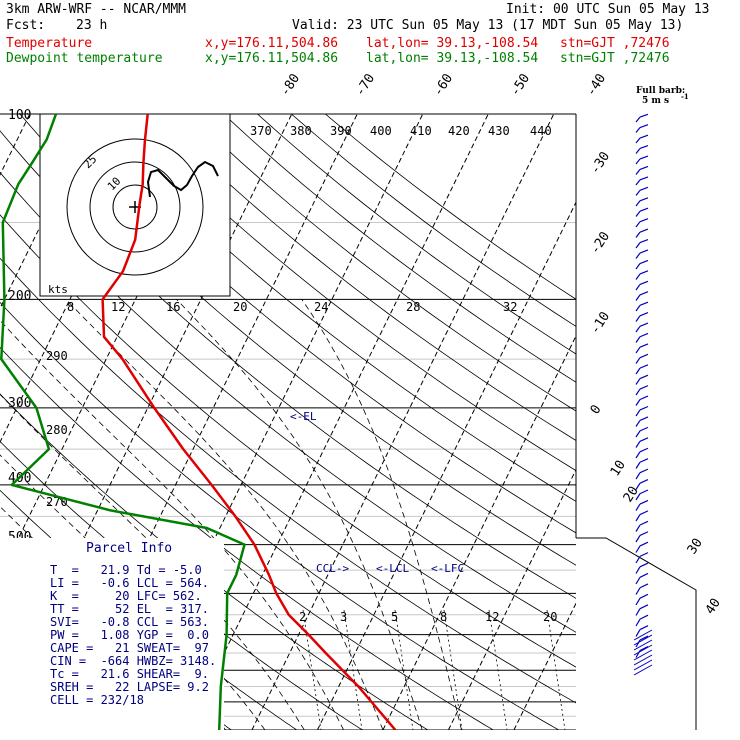 This screenshot has width=740, height=740. Describe the element at coordinates (126, 596) in the screenshot. I see `parcel-info-row: K = 20 LFC= 562.` at that location.